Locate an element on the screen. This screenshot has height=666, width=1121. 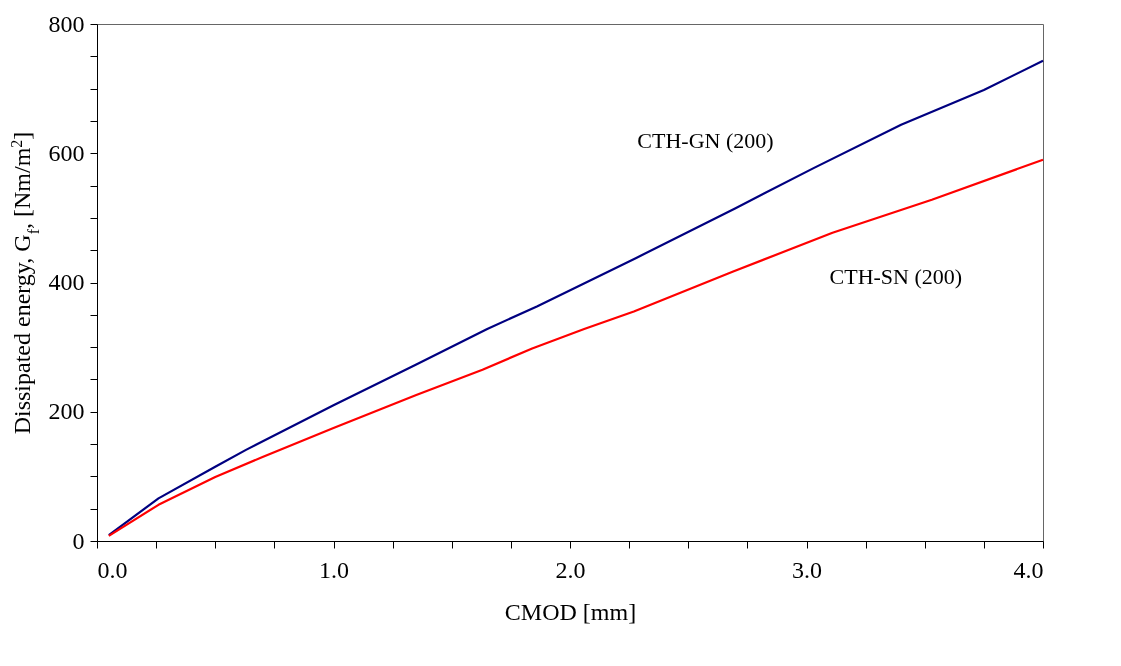
x-axis-title: CMOD [mm] is located at coordinates (570, 611).